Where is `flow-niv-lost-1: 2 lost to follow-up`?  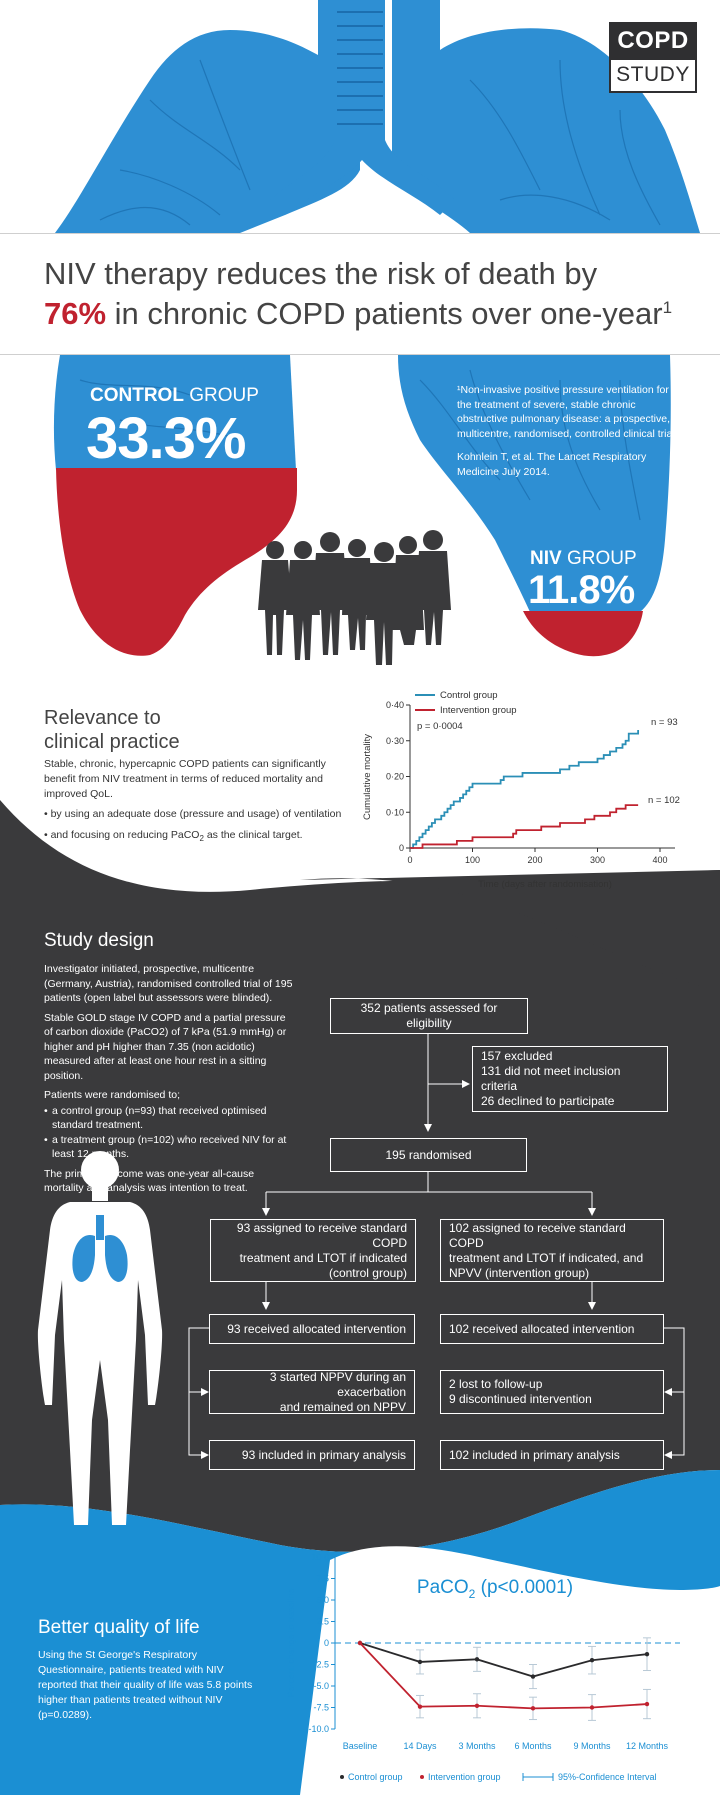 flow-niv-lost-1: 2 lost to follow-up is located at coordinates (495, 1384).